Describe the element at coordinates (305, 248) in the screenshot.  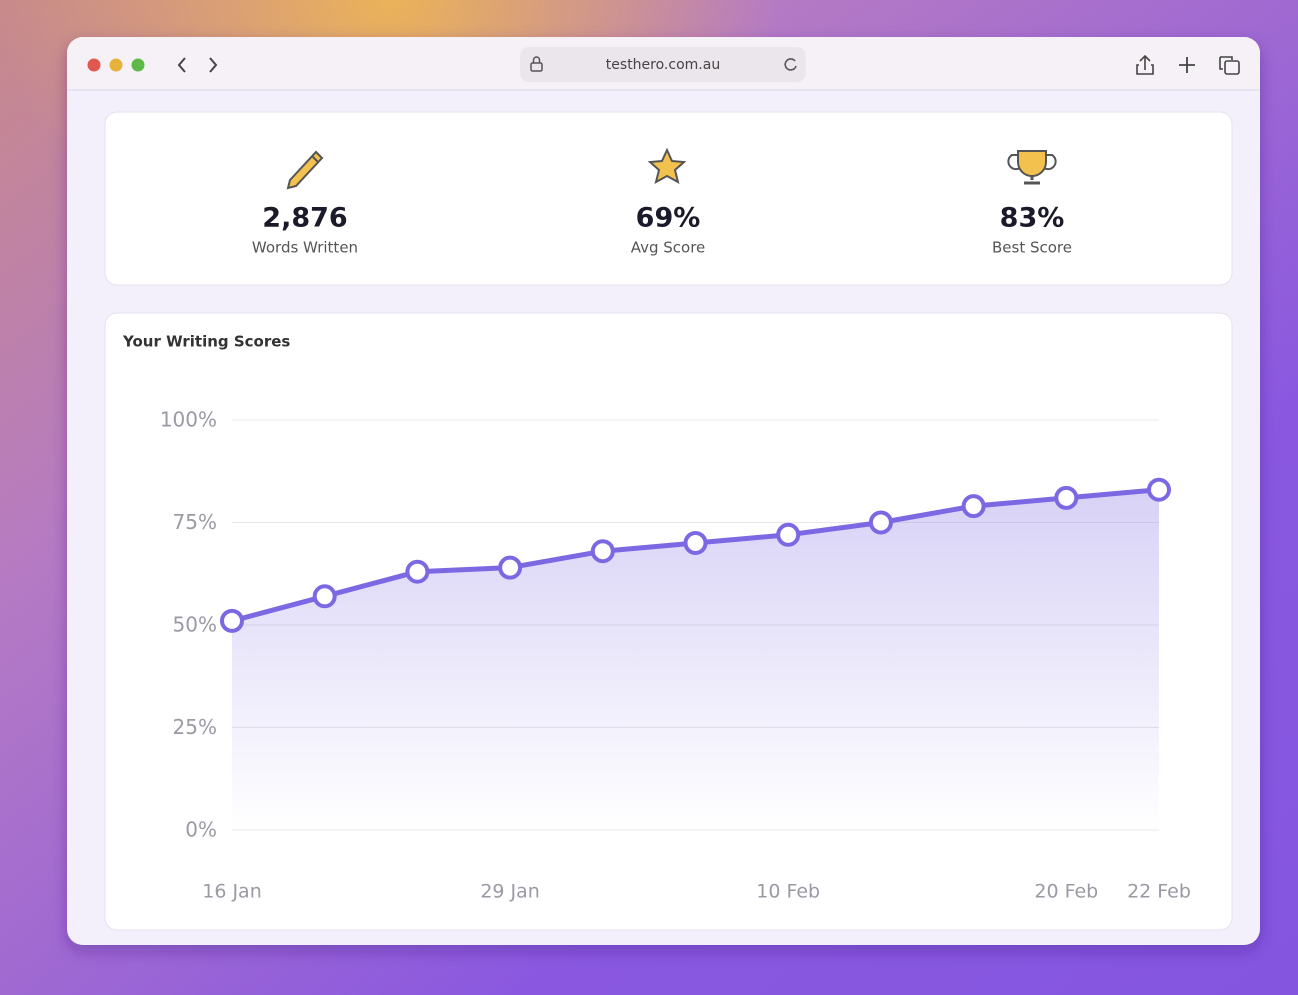
I see `stat-label: Words Written` at that location.